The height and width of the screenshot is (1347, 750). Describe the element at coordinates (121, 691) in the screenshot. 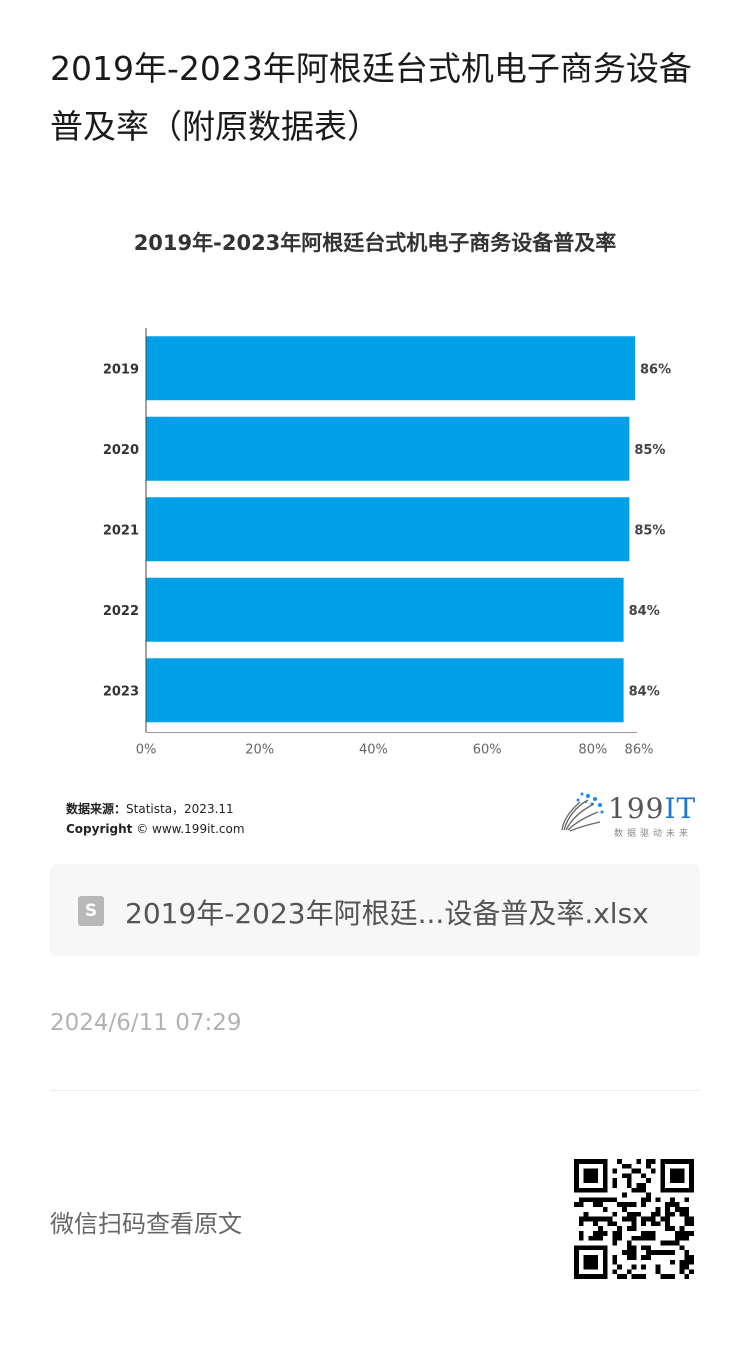

I see `category-label: 2023` at that location.